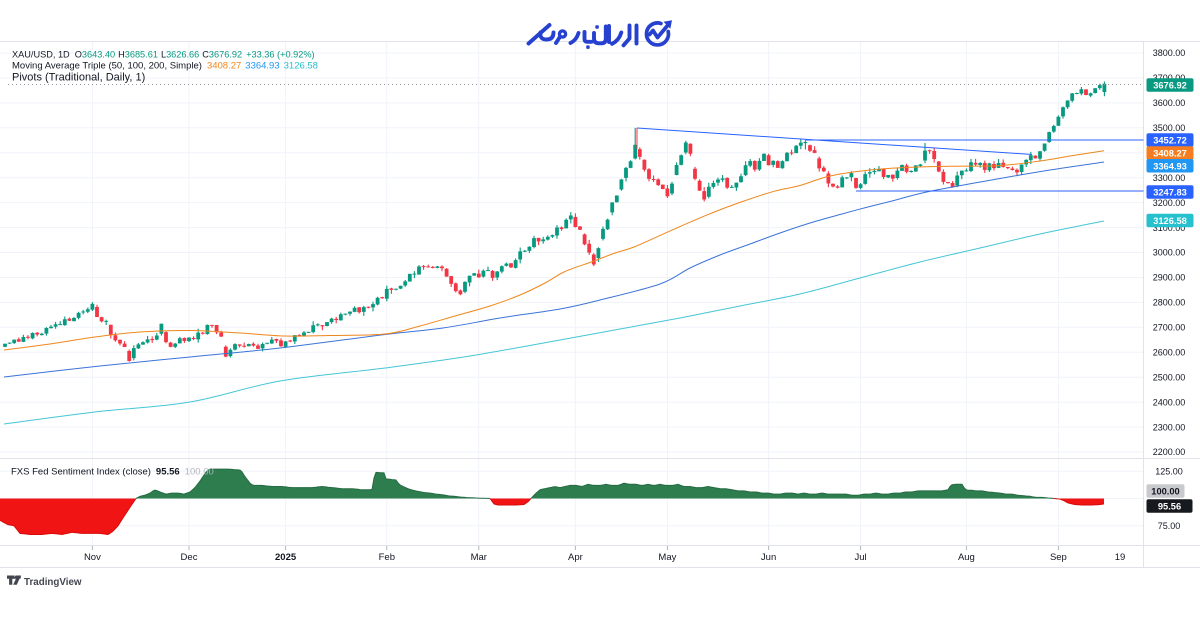 The image size is (1200, 628). I want to click on svg-text: 2900.00, so click(1169, 278).